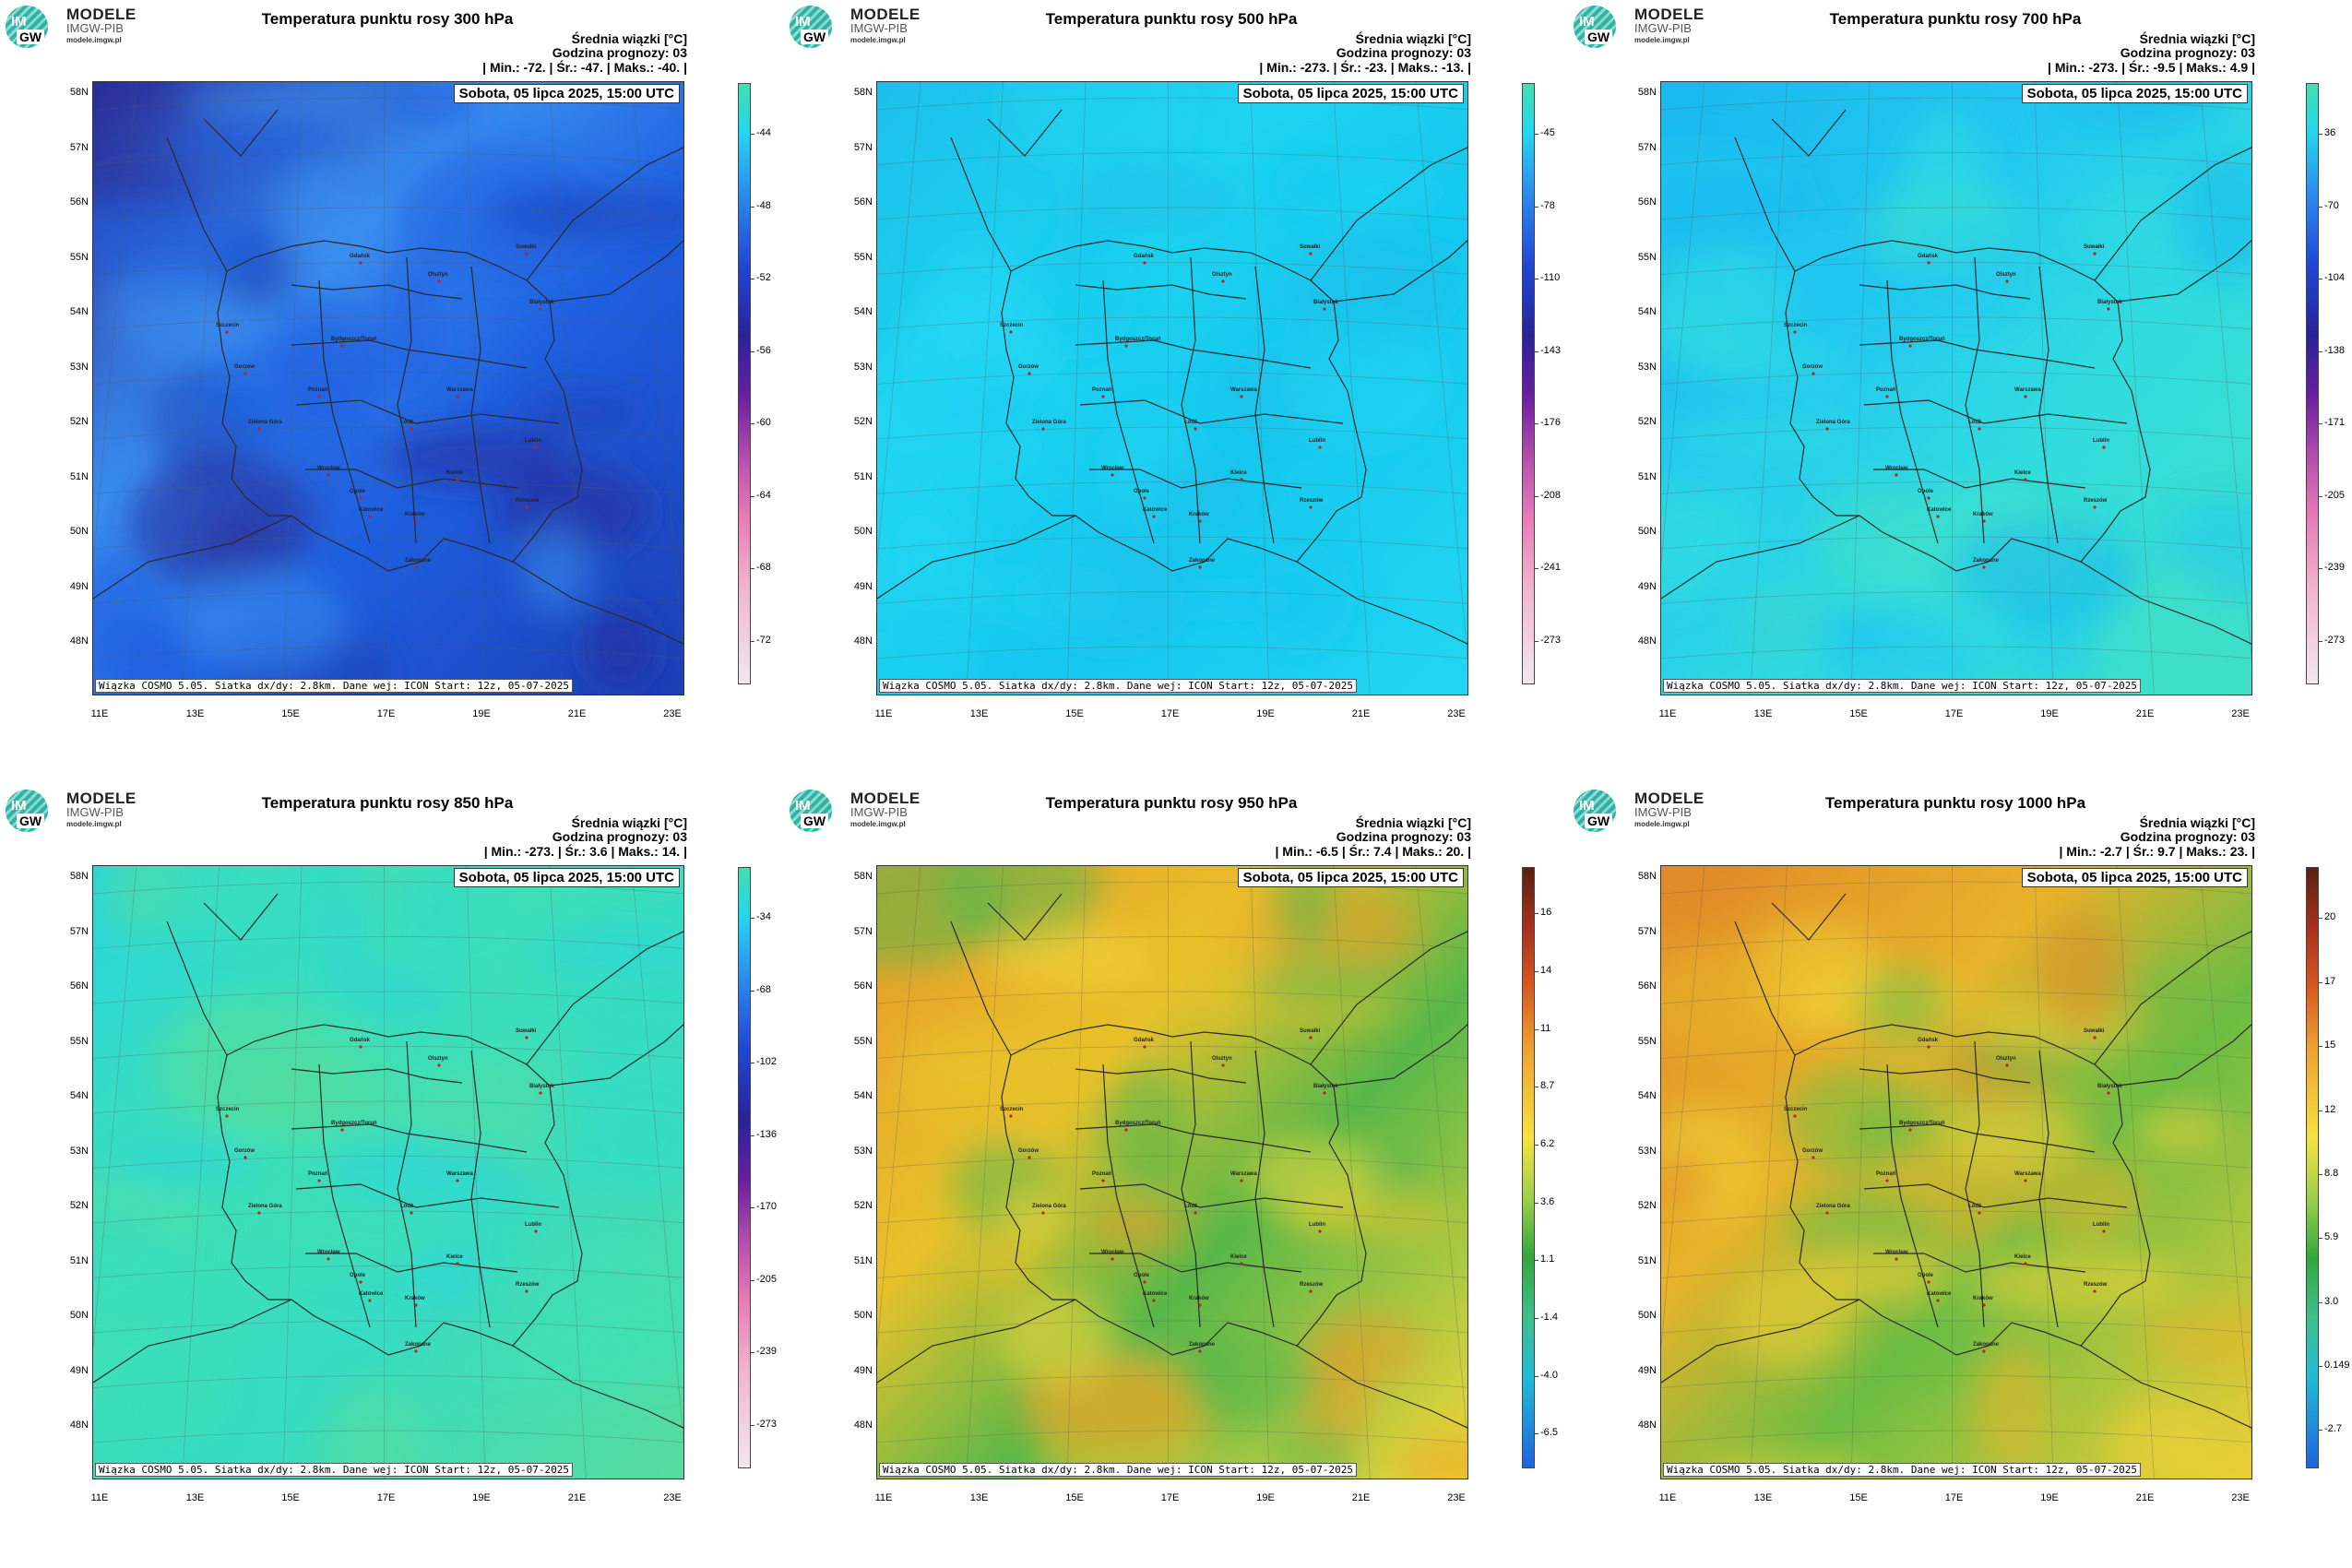 This screenshot has width=2352, height=1568. What do you see at coordinates (1983, 1301) in the screenshot?
I see `city-marker: Kraków` at bounding box center [1983, 1301].